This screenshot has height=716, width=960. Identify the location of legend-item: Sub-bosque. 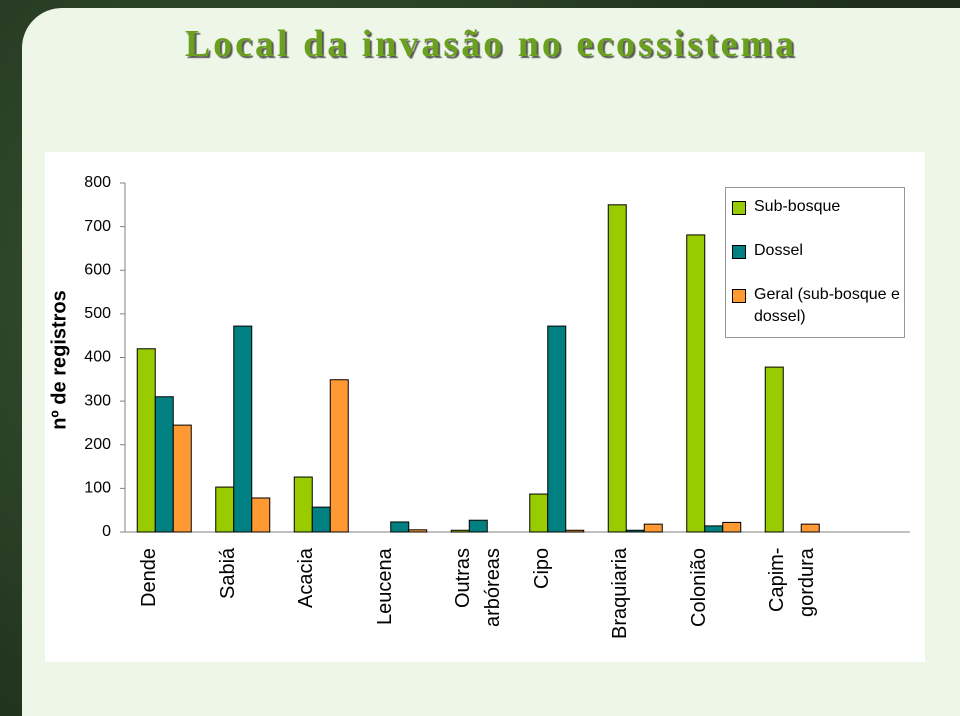
(817, 207).